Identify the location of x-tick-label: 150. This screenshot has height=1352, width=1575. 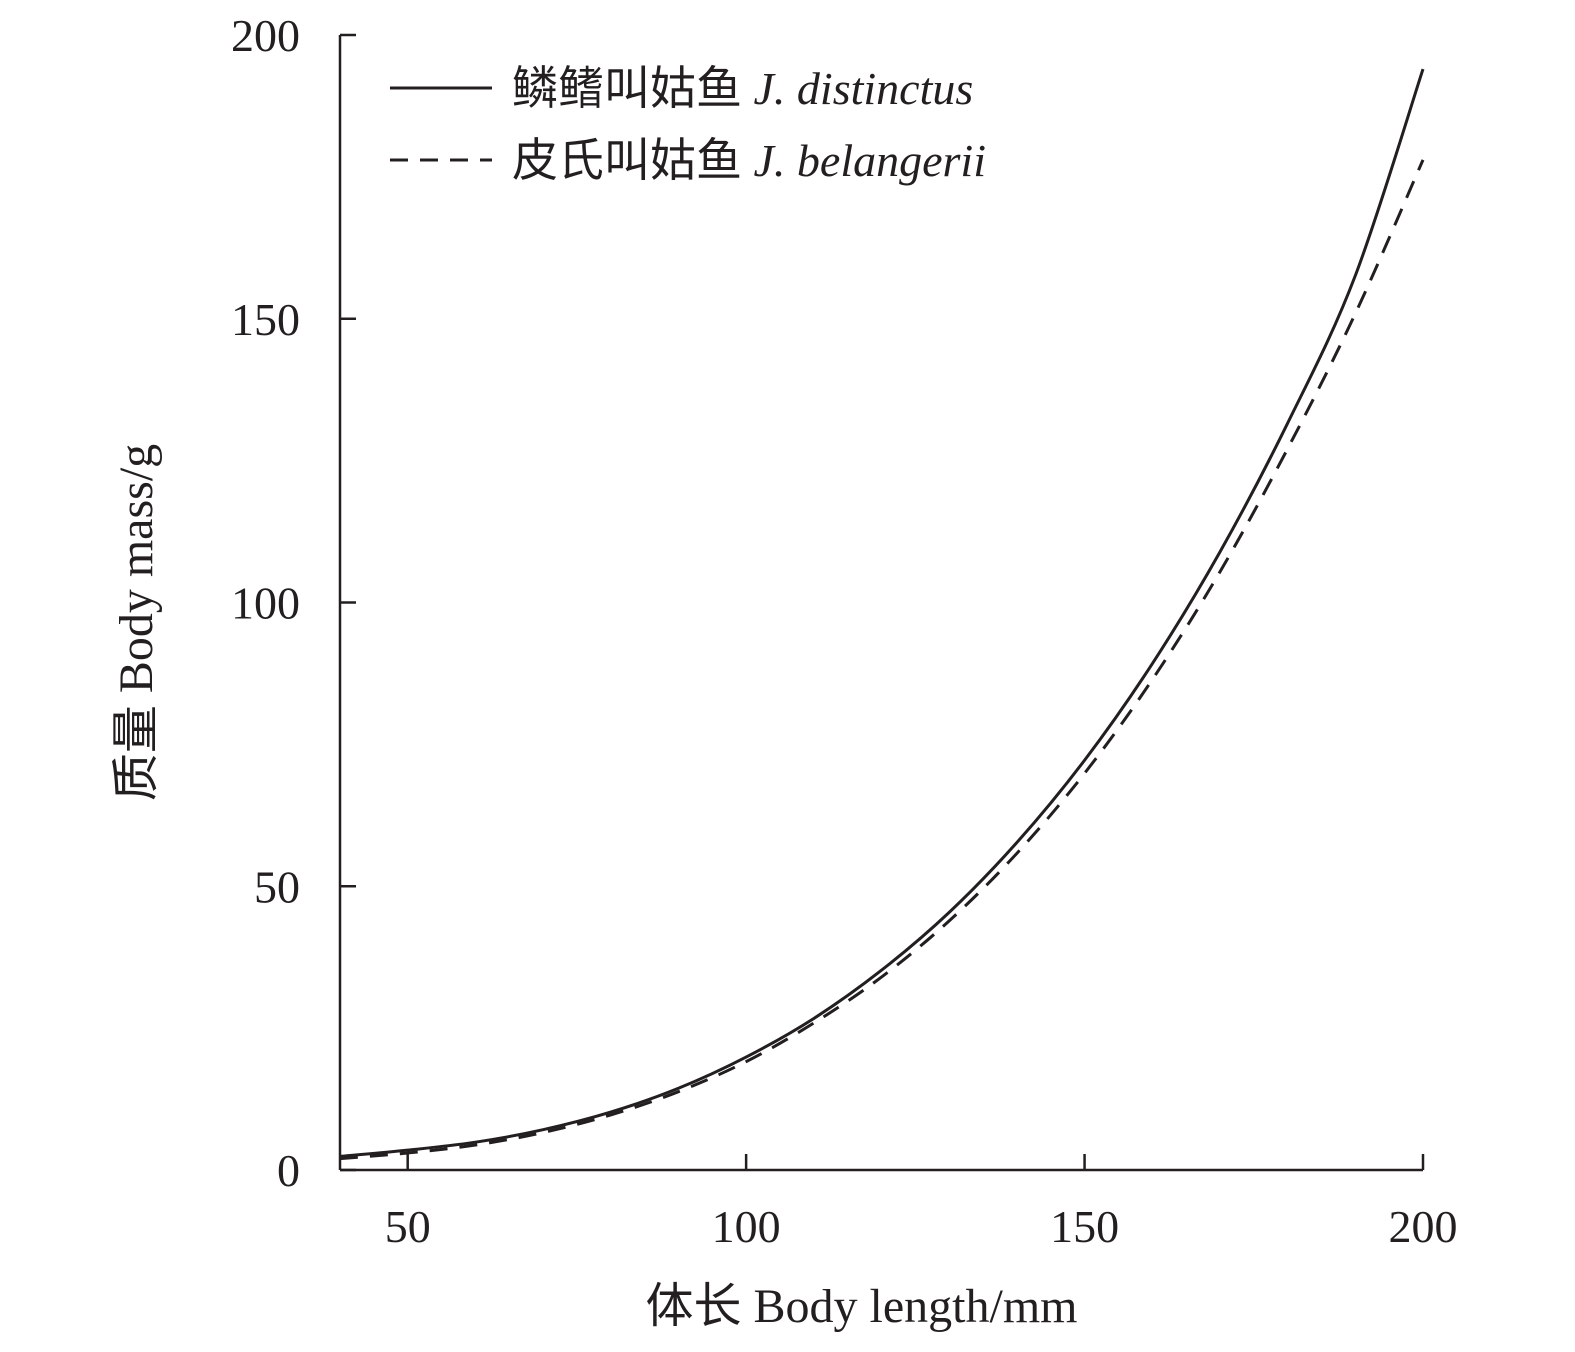
(1084, 1226).